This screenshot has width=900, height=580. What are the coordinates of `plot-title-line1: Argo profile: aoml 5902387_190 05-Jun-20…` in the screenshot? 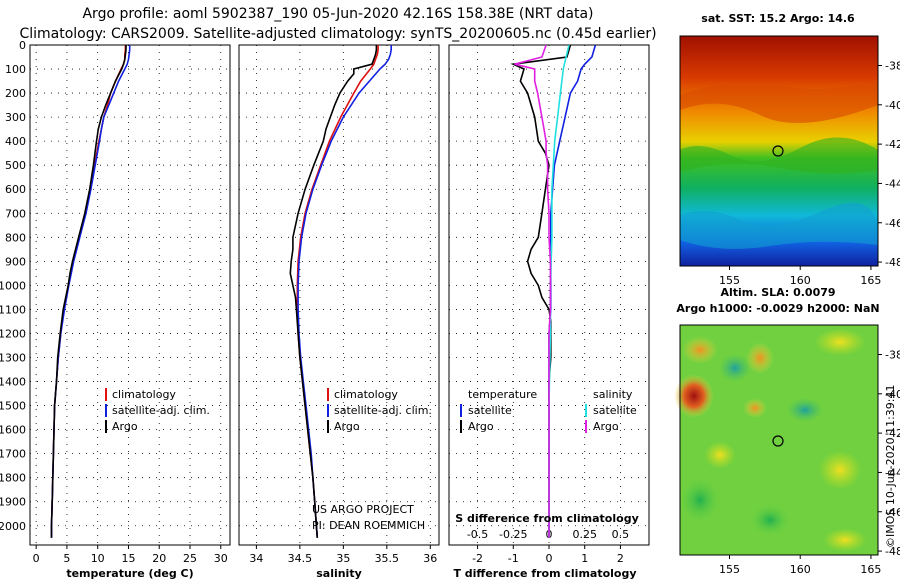 It's located at (338, 14).